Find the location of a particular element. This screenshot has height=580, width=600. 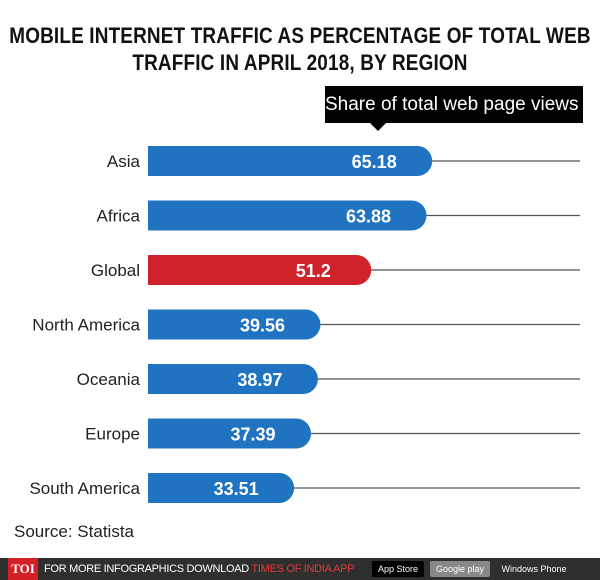

app-store-button: App Store is located at coordinates (398, 569).